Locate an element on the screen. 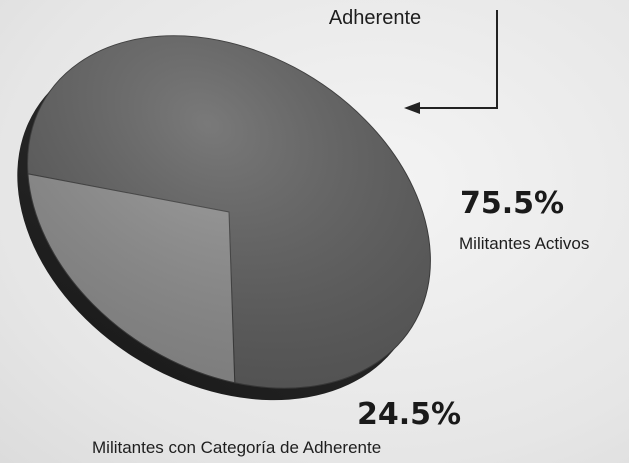 The image size is (629, 463). slice-adherente-label: Militantes con Categoría de Adherente is located at coordinates (236, 447).